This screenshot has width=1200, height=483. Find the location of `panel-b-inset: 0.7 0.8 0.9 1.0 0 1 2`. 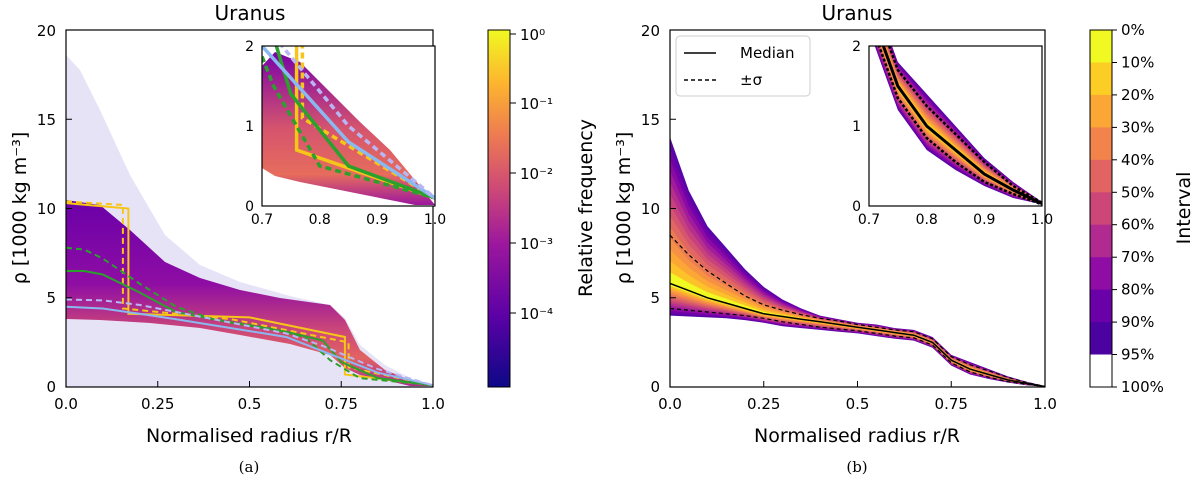

panel-b-inset: 0.7 0.8 0.9 1.0 0 1 2 is located at coordinates (952, 133).